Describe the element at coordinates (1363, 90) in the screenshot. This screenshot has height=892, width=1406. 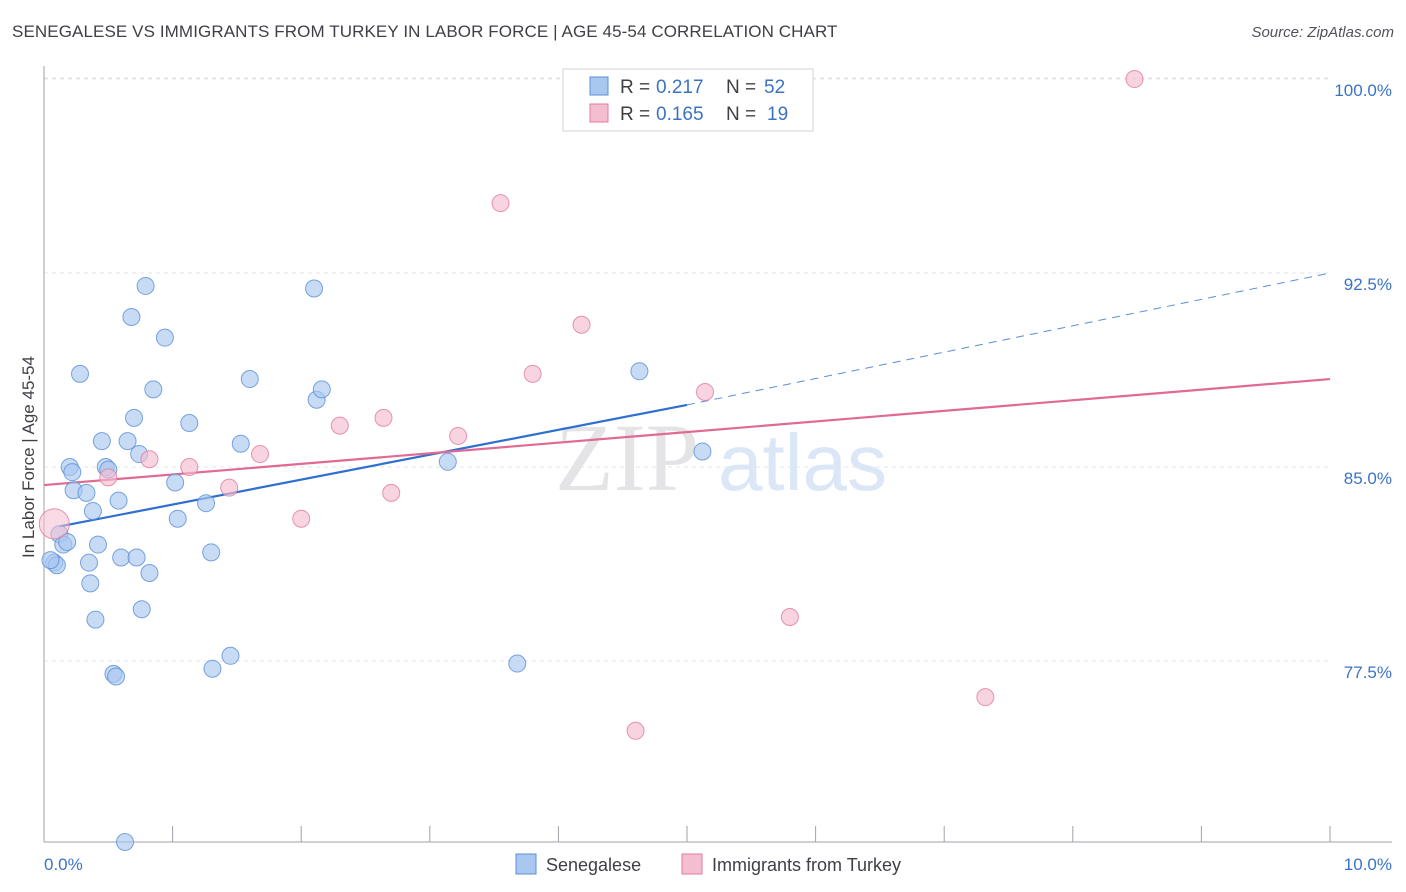
I see `y-tick-label-3: 100.0%` at that location.